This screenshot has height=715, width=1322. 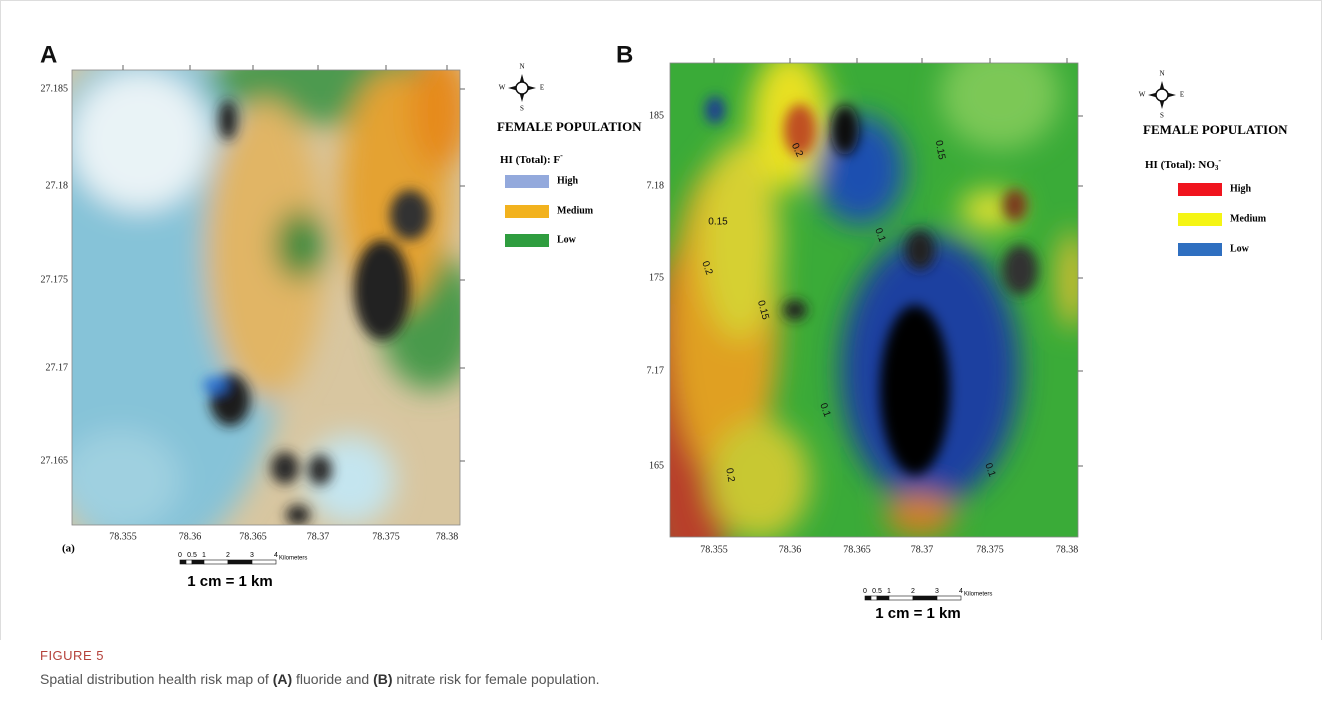 What do you see at coordinates (55, 460) in the screenshot?
I see `y-tick-label: 27.165` at bounding box center [55, 460].